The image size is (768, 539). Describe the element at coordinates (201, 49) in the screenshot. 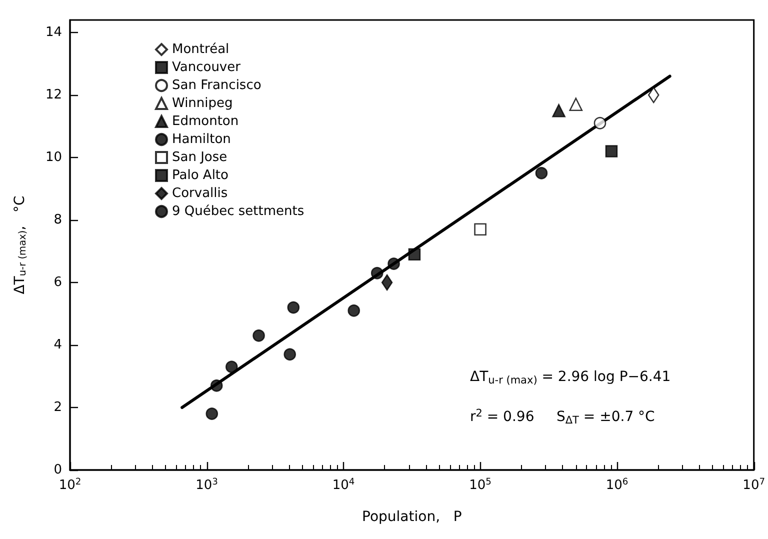

I see `legend-label: Montréal` at that location.